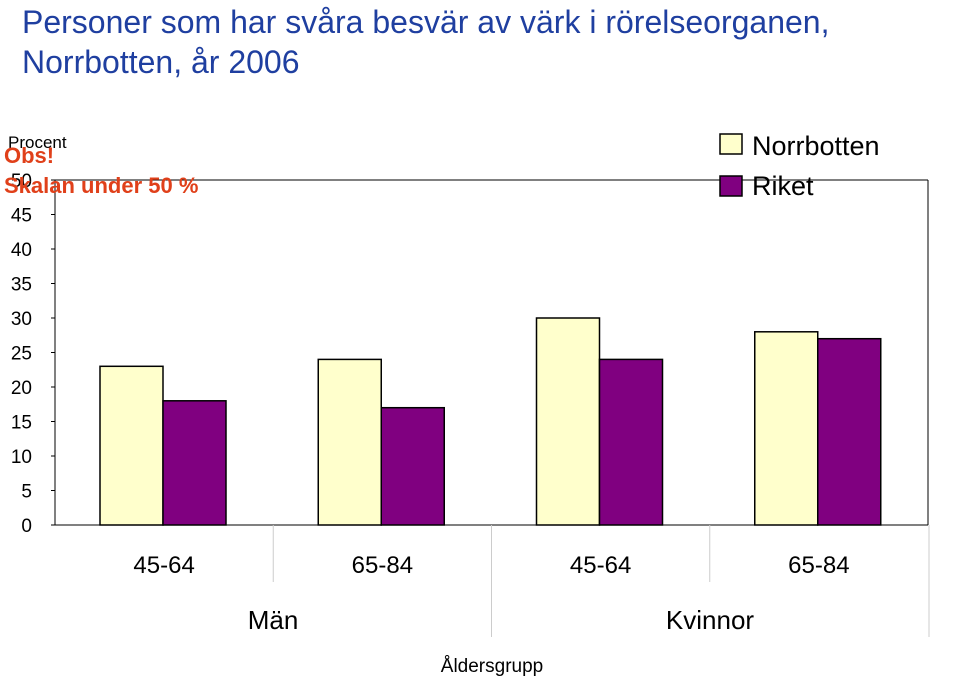 The image size is (960, 677). I want to click on legend-swatch-norrbotten, so click(731, 144).